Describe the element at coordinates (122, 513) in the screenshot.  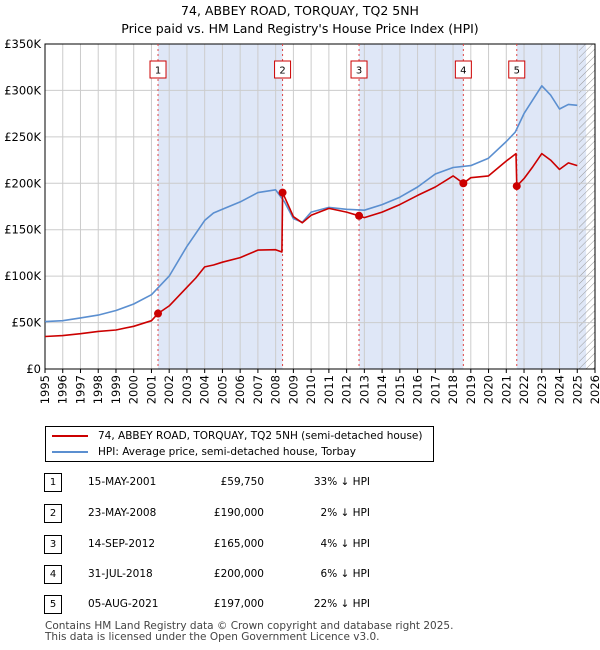
I see `transaction-date: 23-MAY-2008` at that location.